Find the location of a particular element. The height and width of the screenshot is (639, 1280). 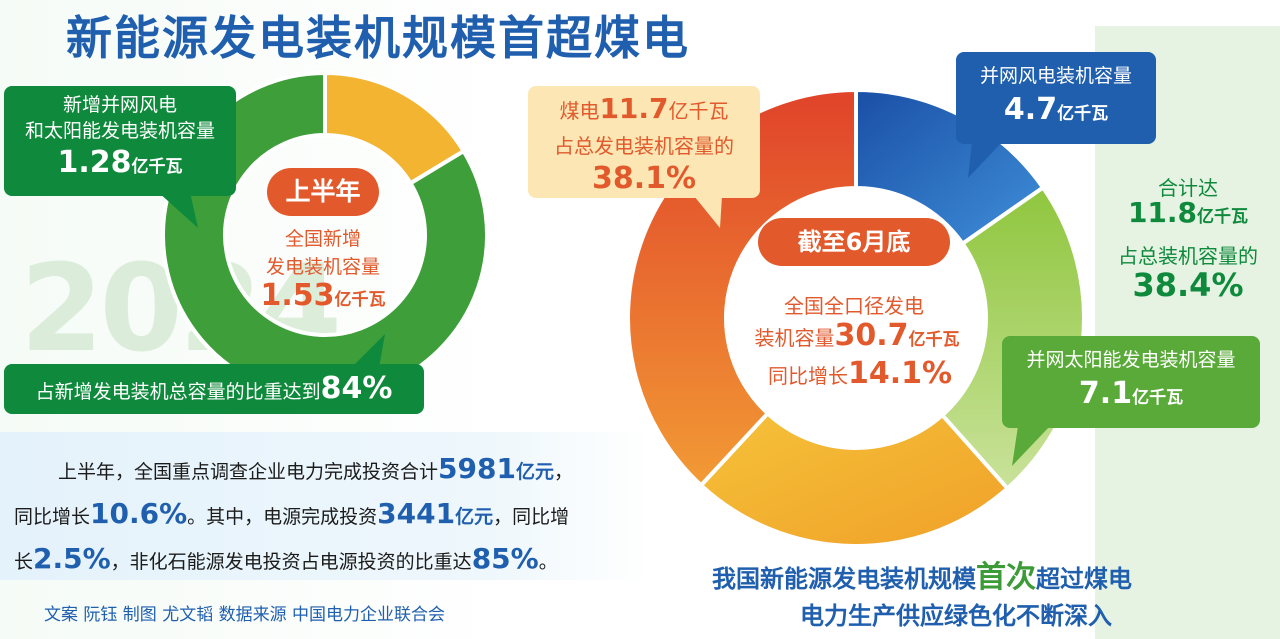

solar-callout: 并网太阳能发电装机容量 7.1亿千瓦 is located at coordinates (1131, 382).